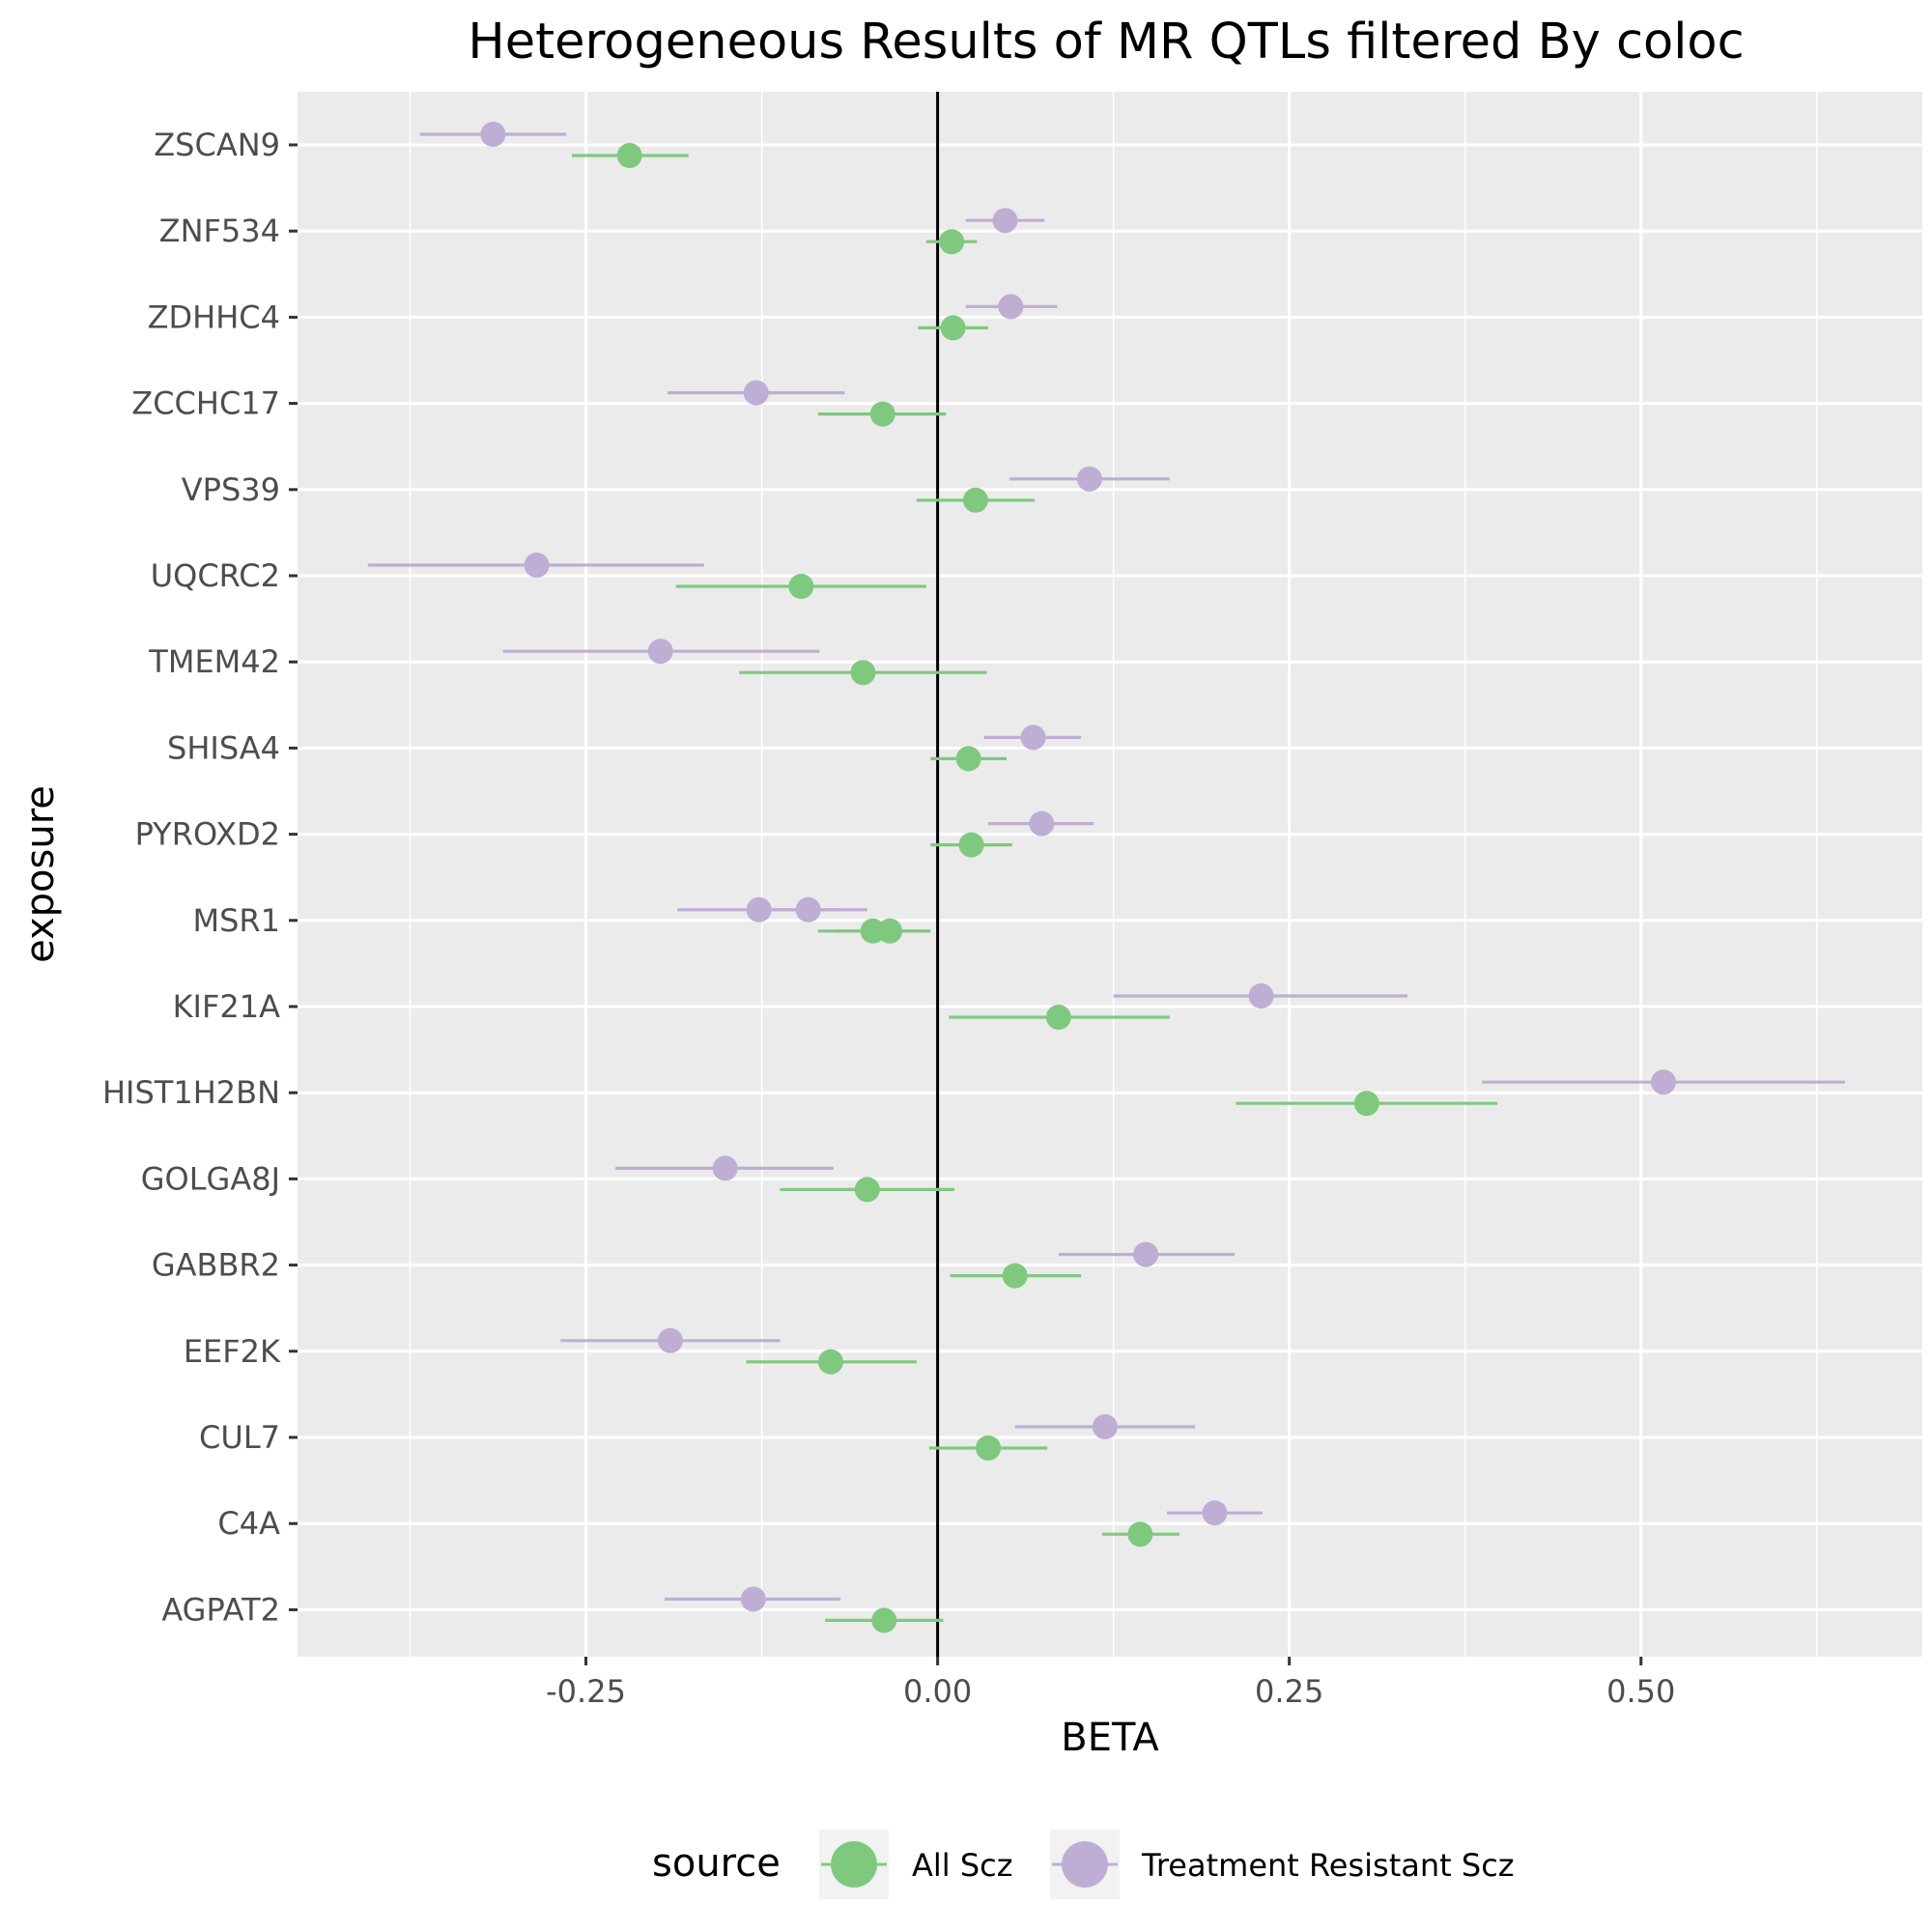  I want to click on y-tick-label: CUL7, so click(239, 1437).